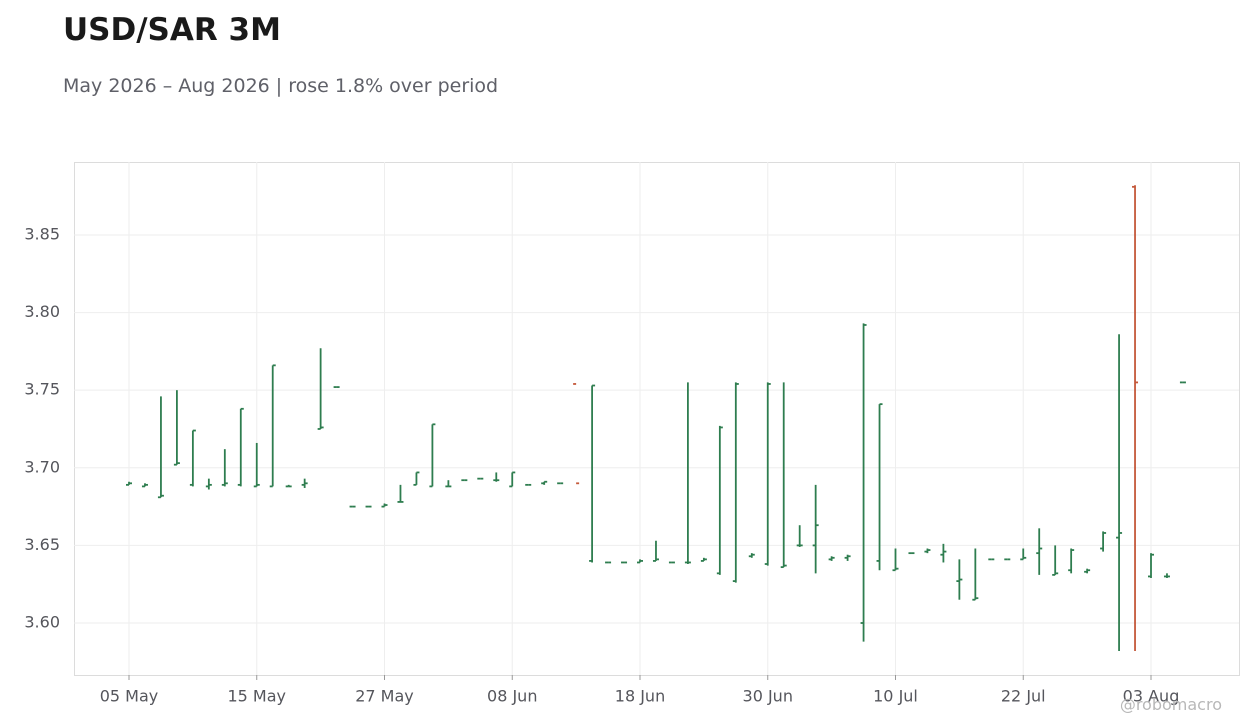 This screenshot has height=728, width=1260. Describe the element at coordinates (42, 544) in the screenshot. I see `y-tick-label: 3.65` at that location.